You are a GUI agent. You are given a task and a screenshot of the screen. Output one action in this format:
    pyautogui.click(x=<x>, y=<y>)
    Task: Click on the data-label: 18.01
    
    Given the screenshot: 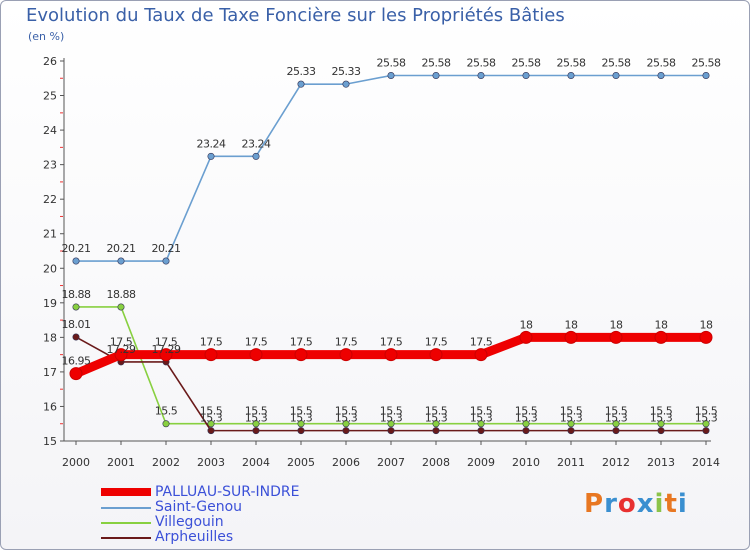 What is the action you would take?
    pyautogui.click(x=76, y=324)
    